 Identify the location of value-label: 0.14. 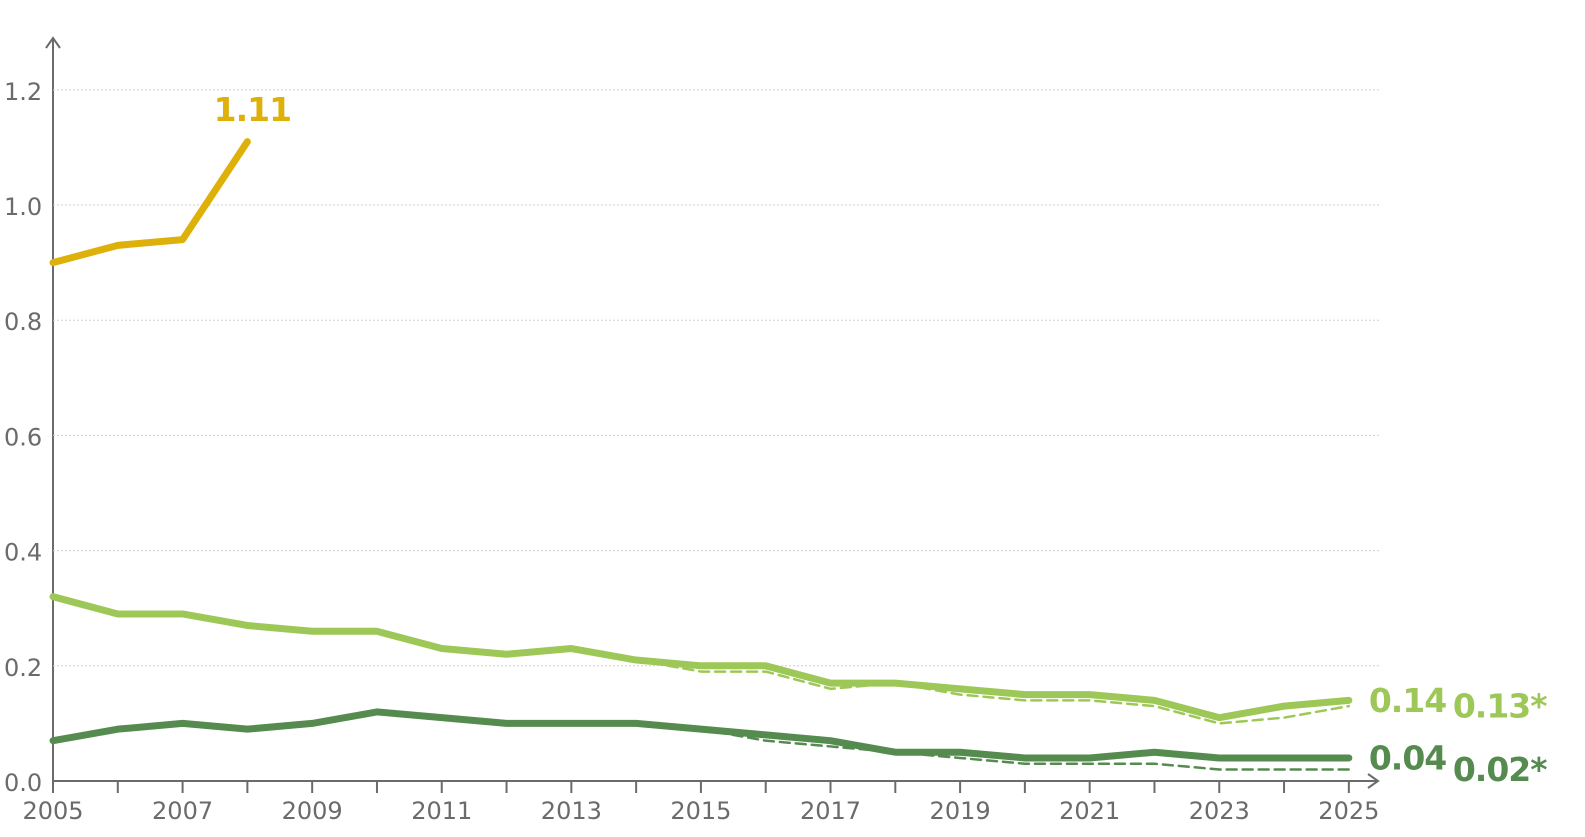
(1407, 700).